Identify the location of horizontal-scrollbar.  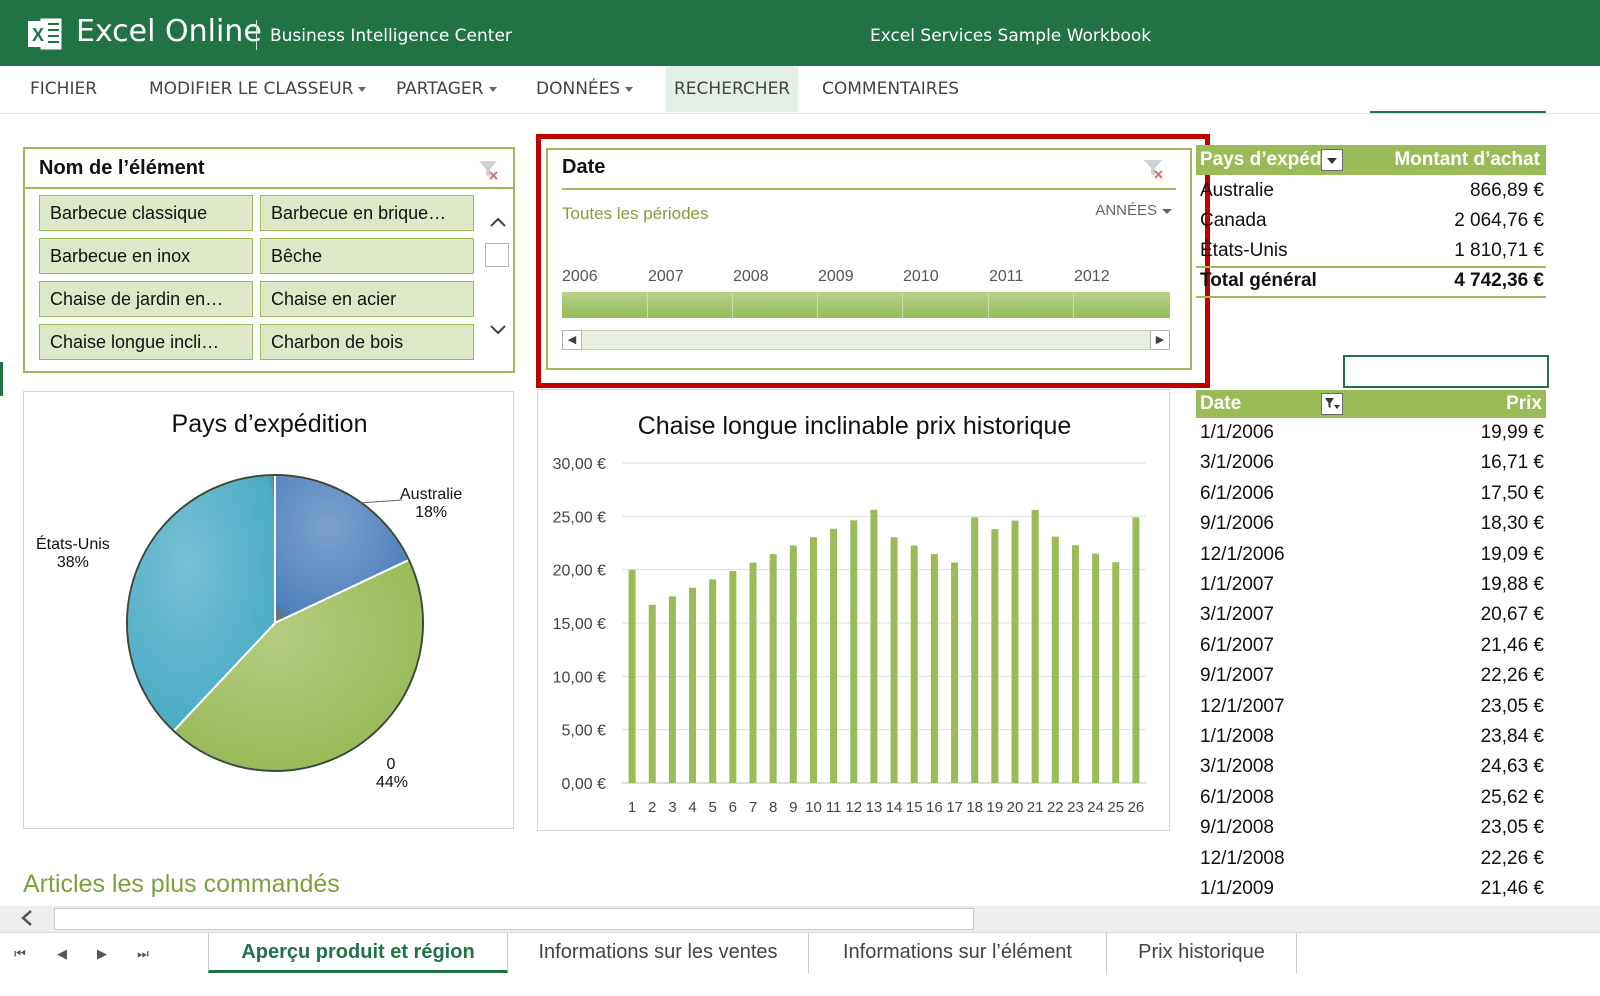
(800, 919).